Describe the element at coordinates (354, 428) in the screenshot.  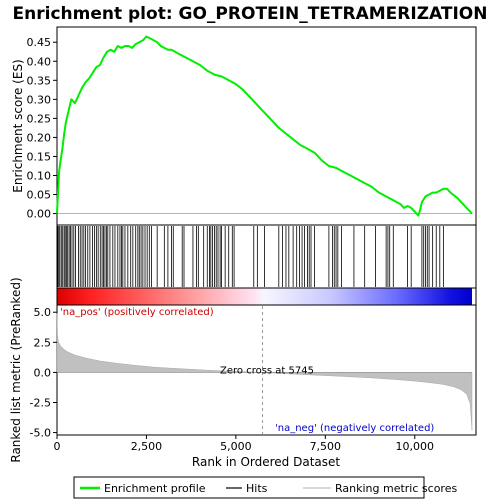
I see `neg-correlated-label: 'na_neg' (negatively correlated)` at that location.